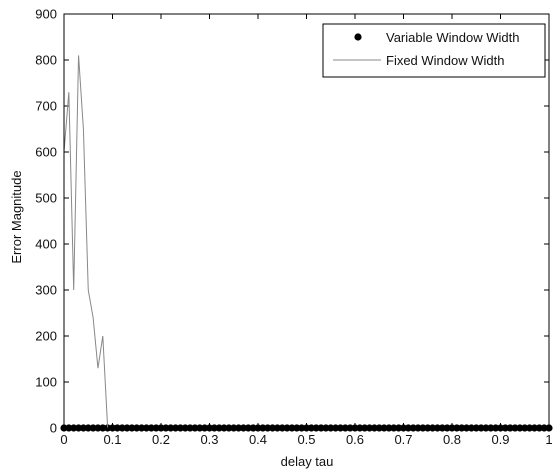 The width and height of the screenshot is (555, 471). Describe the element at coordinates (46, 244) in the screenshot. I see `y-tick-label: 400` at that location.